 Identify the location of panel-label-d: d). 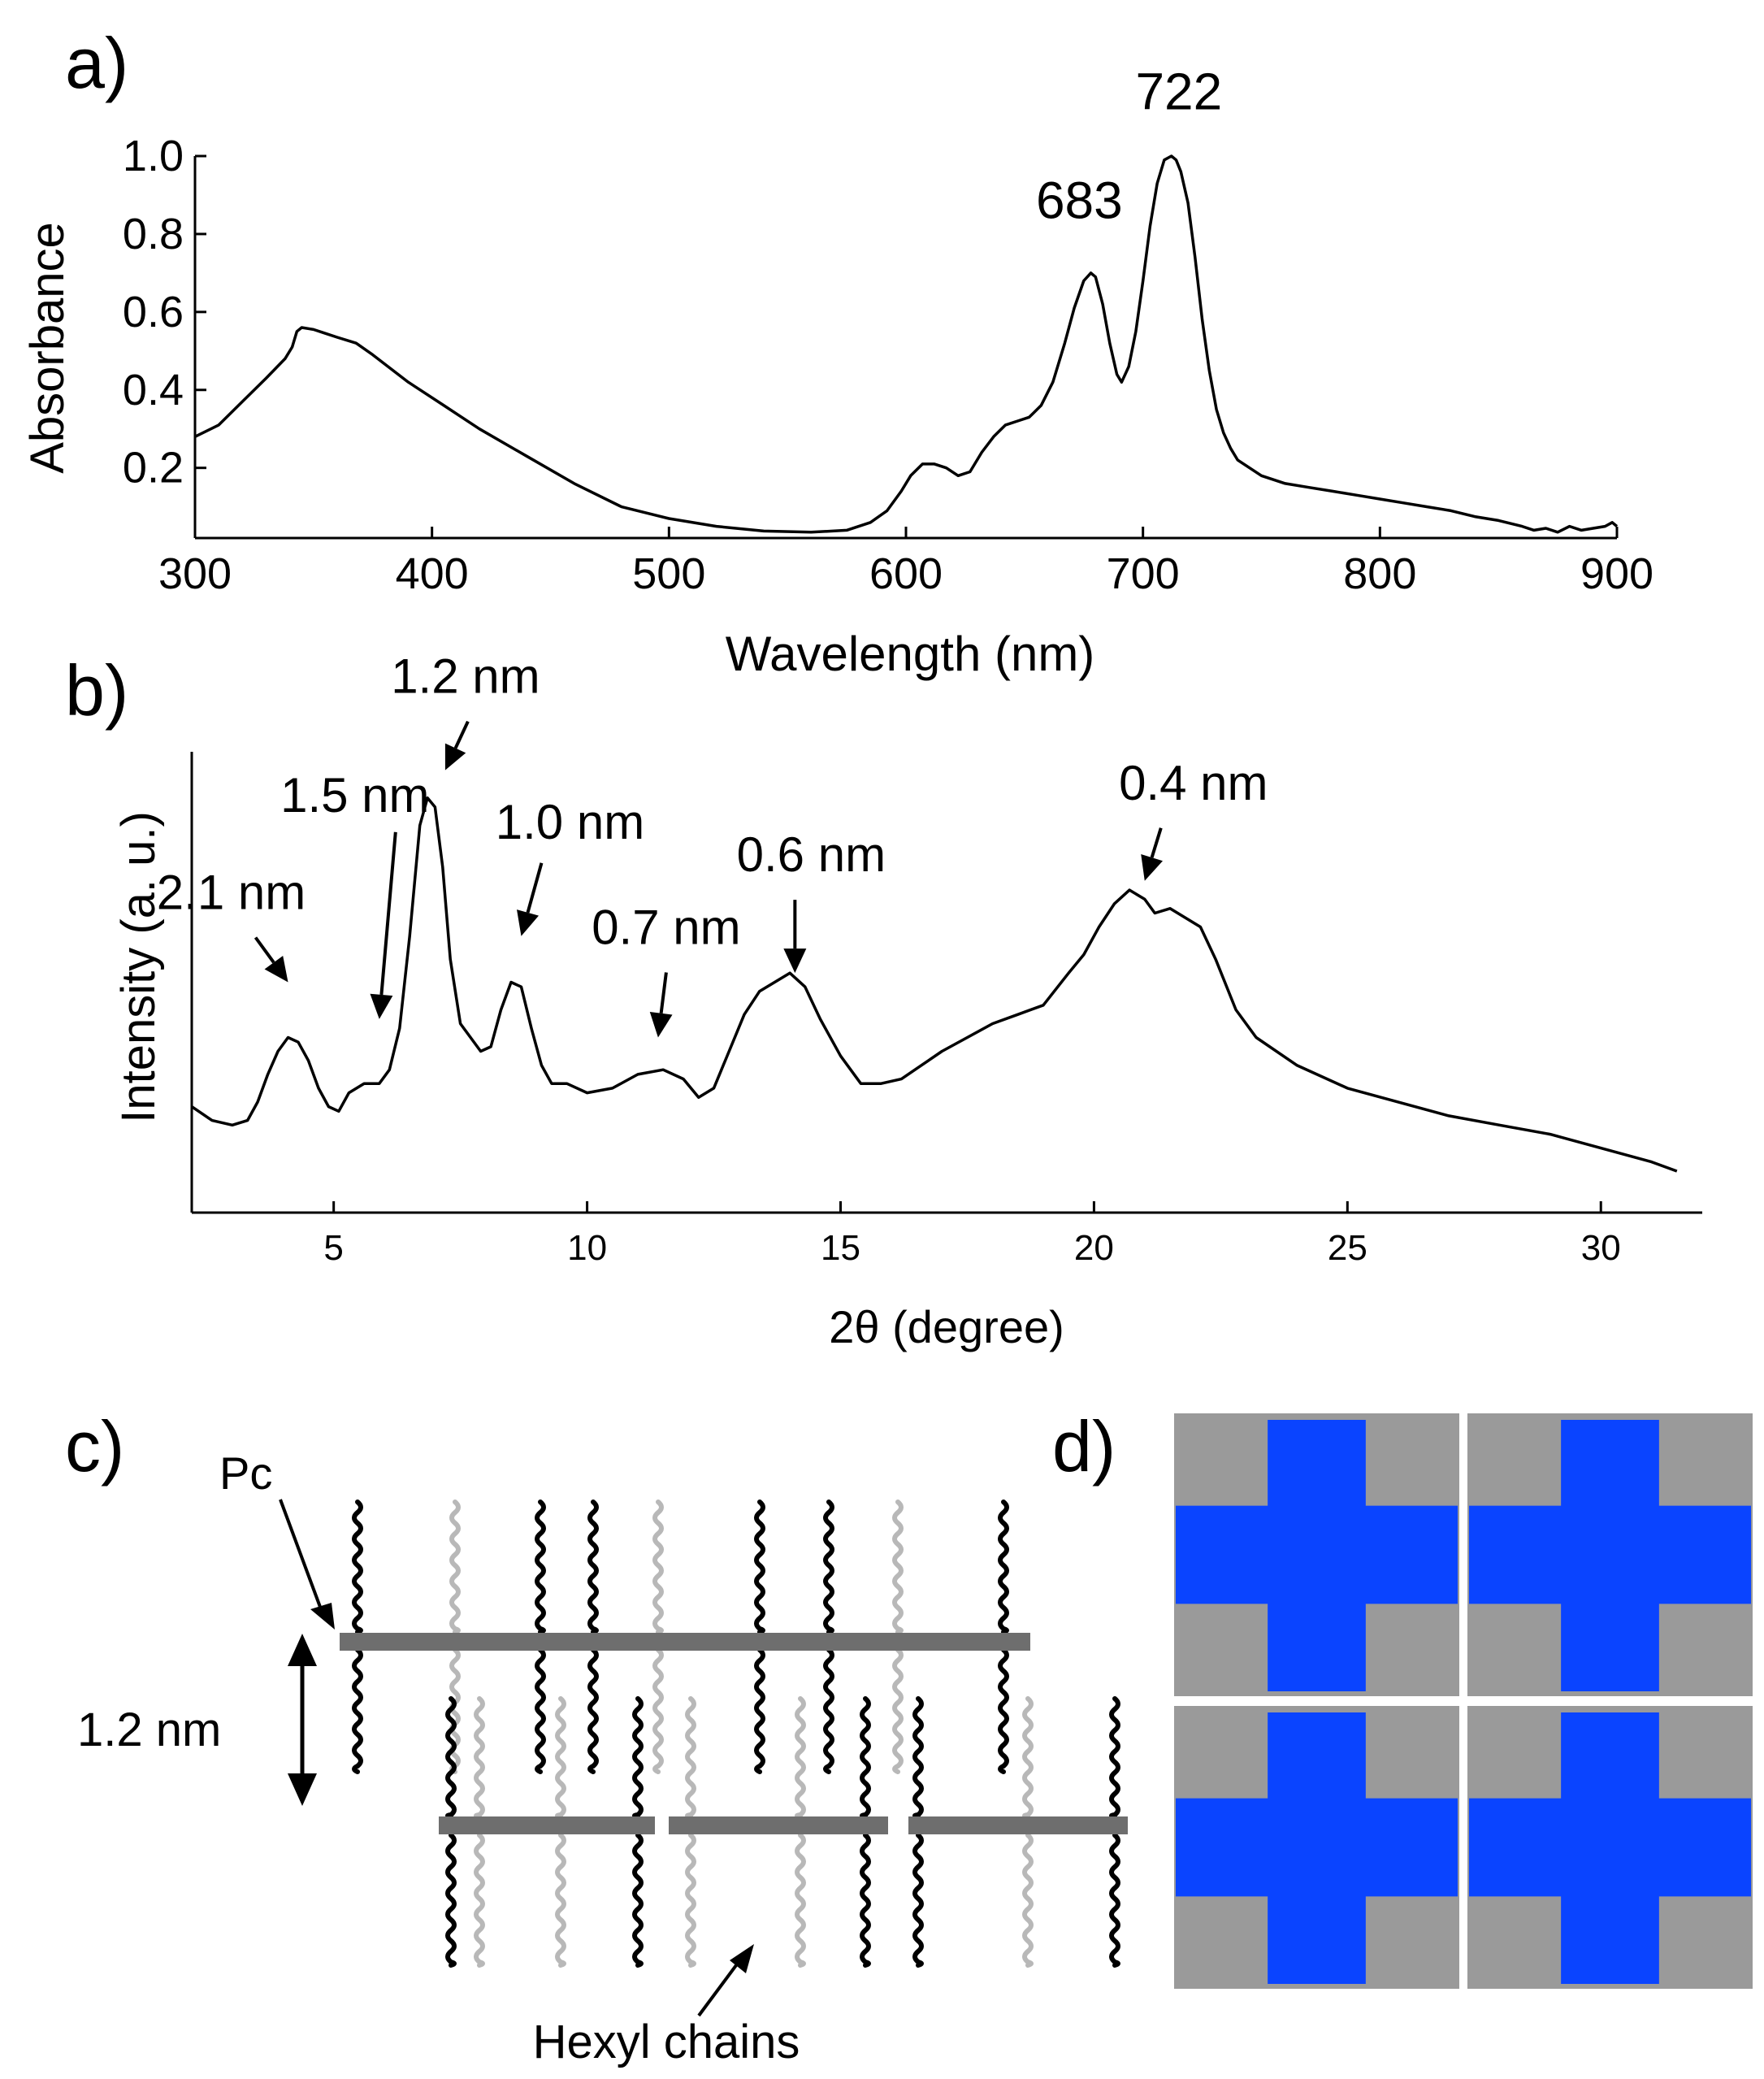
(1084, 1446).